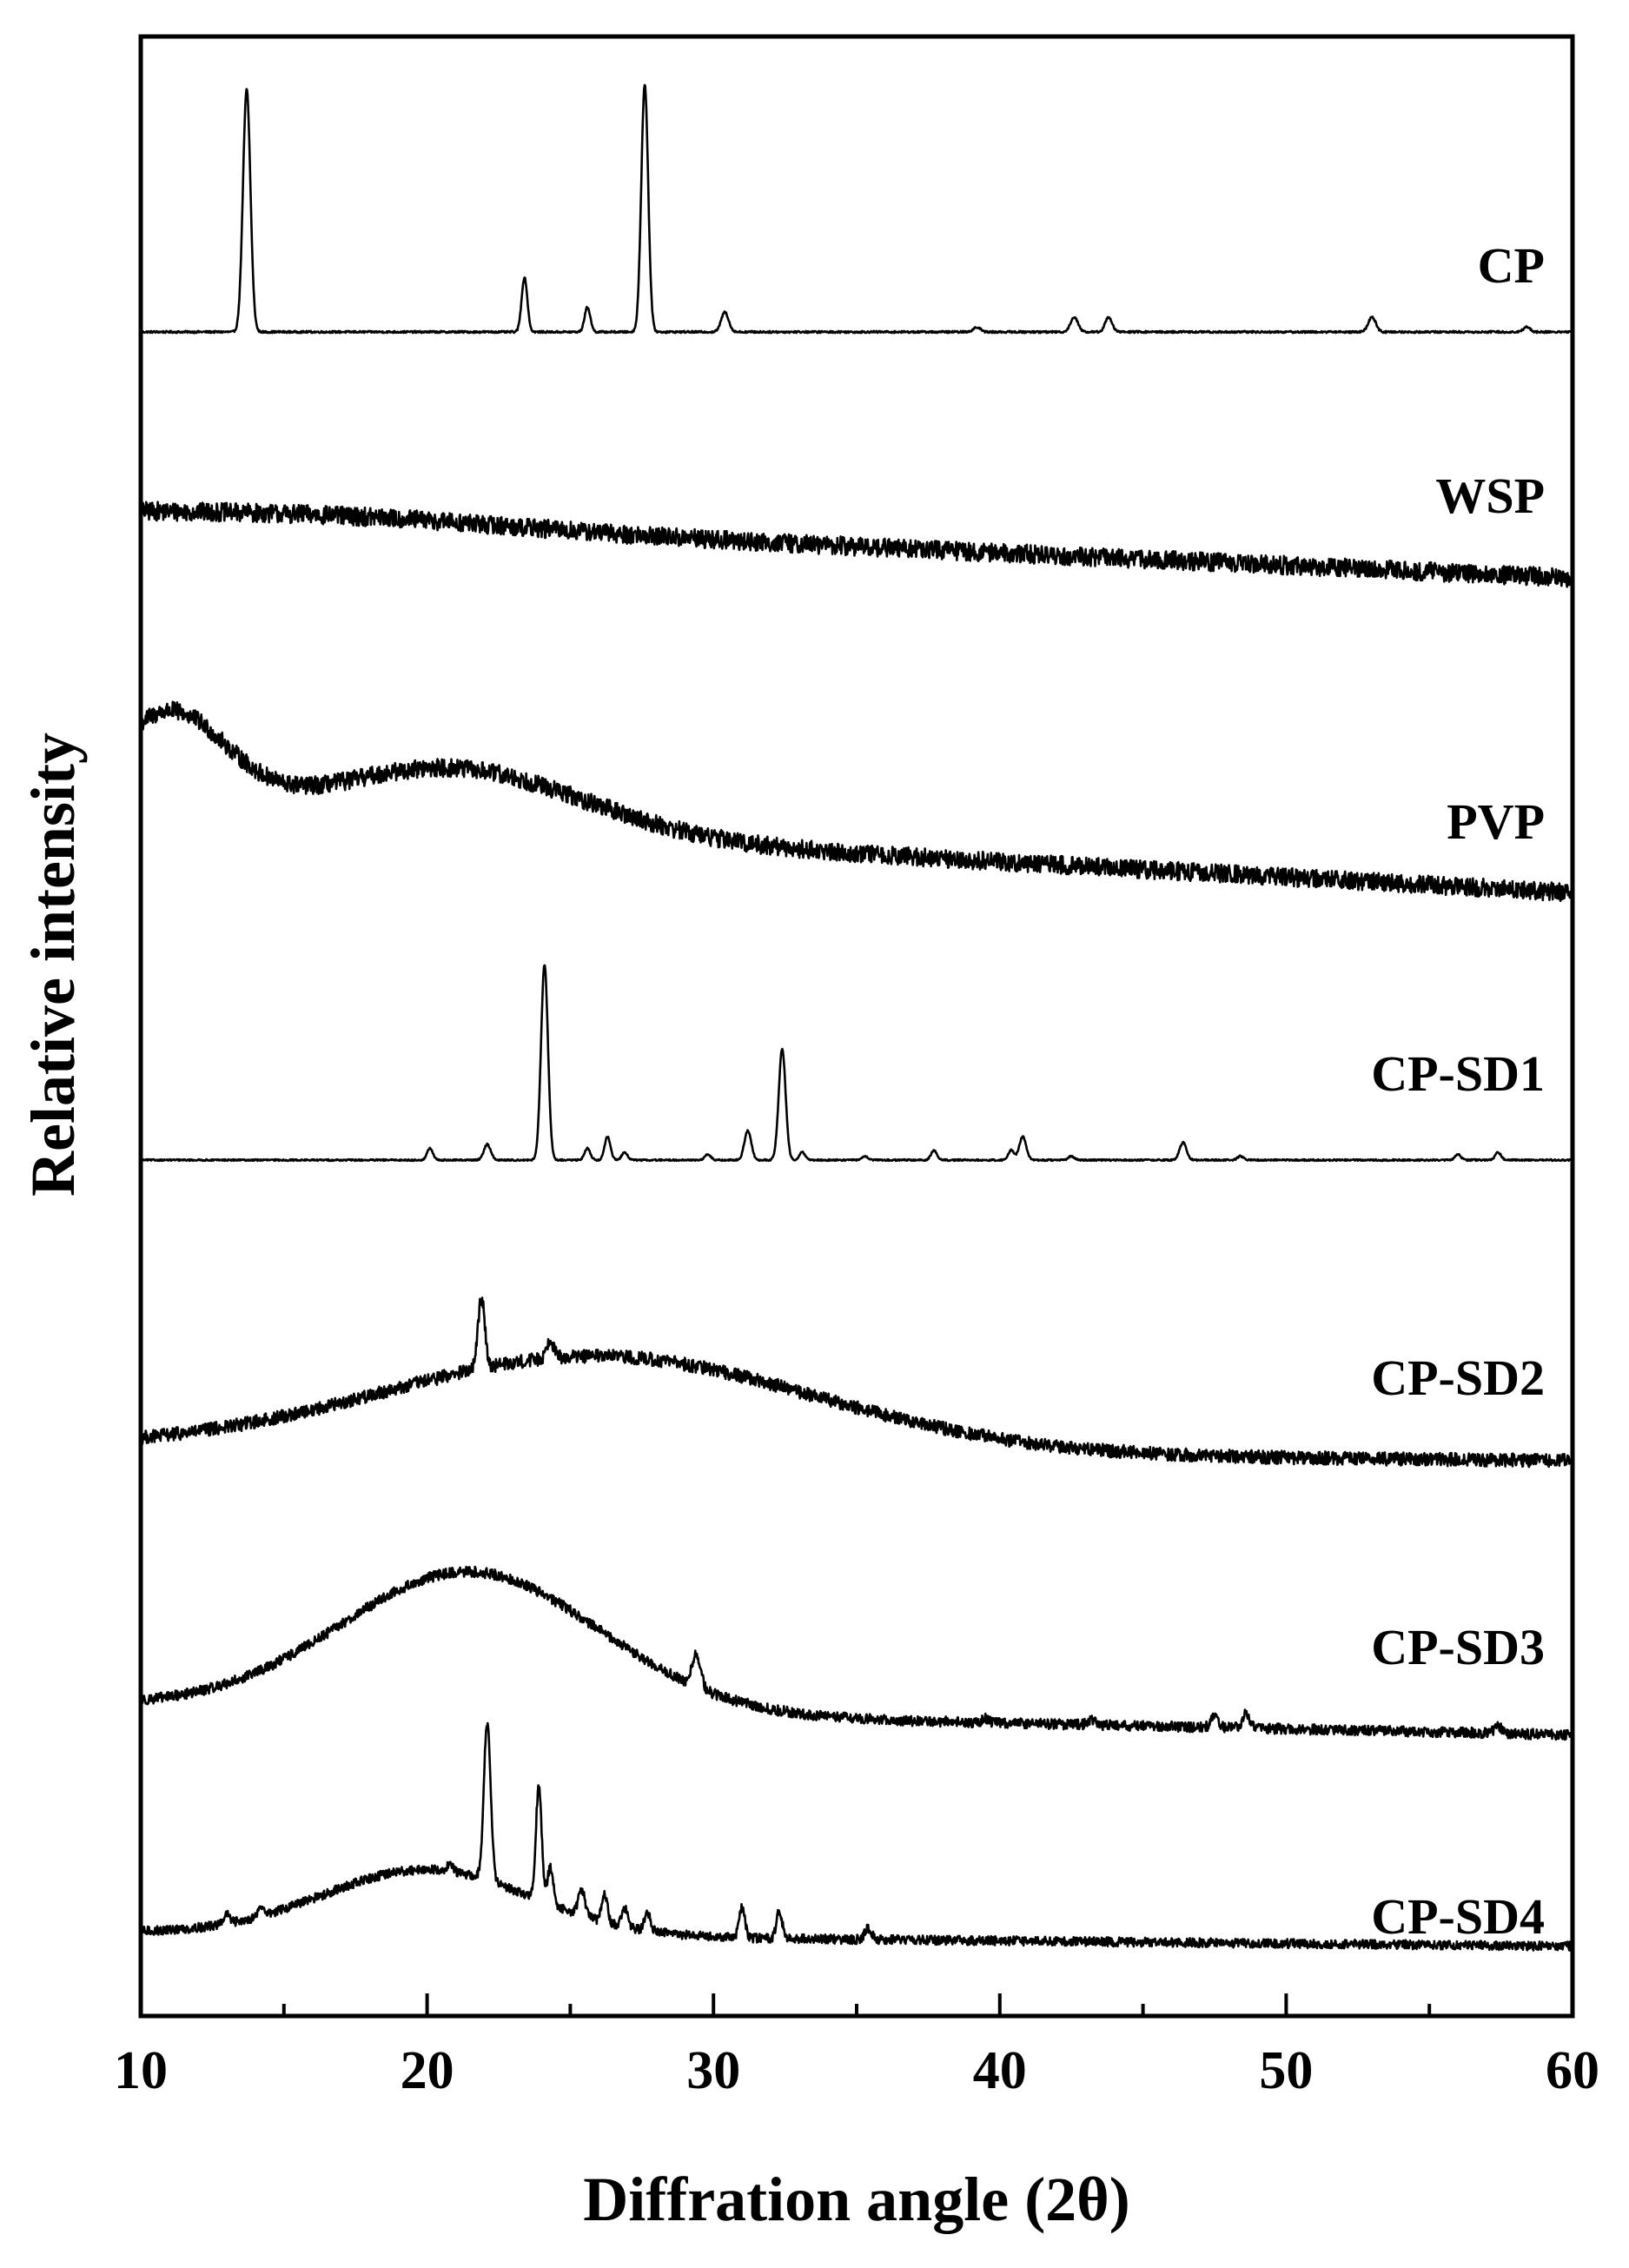  I want to click on series-label-cp-sd3: CP-SD3, so click(1458, 1647).